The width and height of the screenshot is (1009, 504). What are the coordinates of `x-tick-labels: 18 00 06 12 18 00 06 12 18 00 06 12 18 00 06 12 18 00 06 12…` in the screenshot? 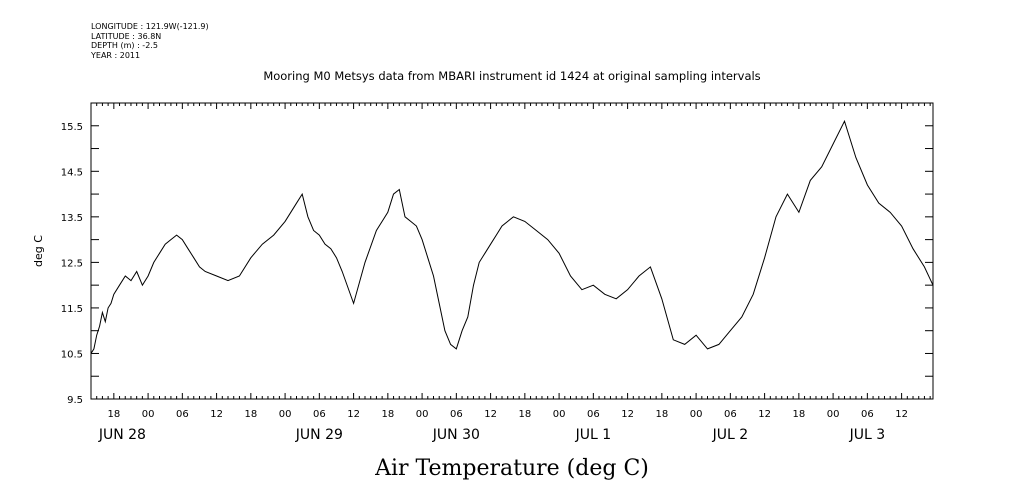 It's located at (507, 414).